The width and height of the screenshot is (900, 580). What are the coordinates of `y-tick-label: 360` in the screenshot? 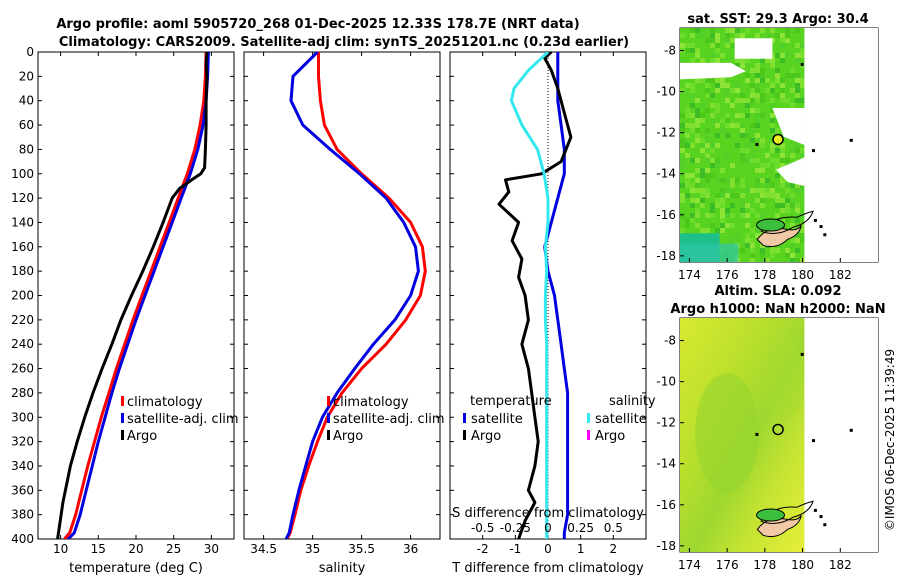 It's located at (22, 490).